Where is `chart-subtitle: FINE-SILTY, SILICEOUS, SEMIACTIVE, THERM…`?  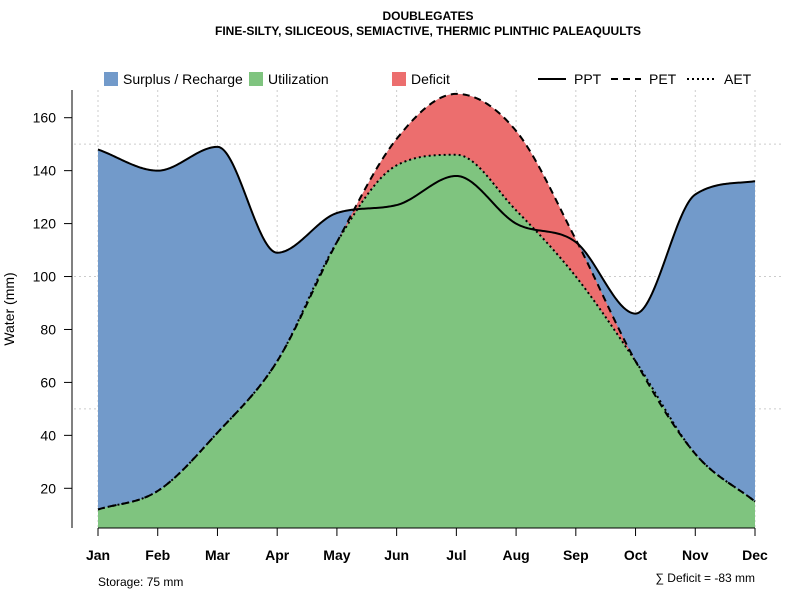
chart-subtitle: FINE-SILTY, SILICEOUS, SEMIACTIVE, THERM… is located at coordinates (428, 31).